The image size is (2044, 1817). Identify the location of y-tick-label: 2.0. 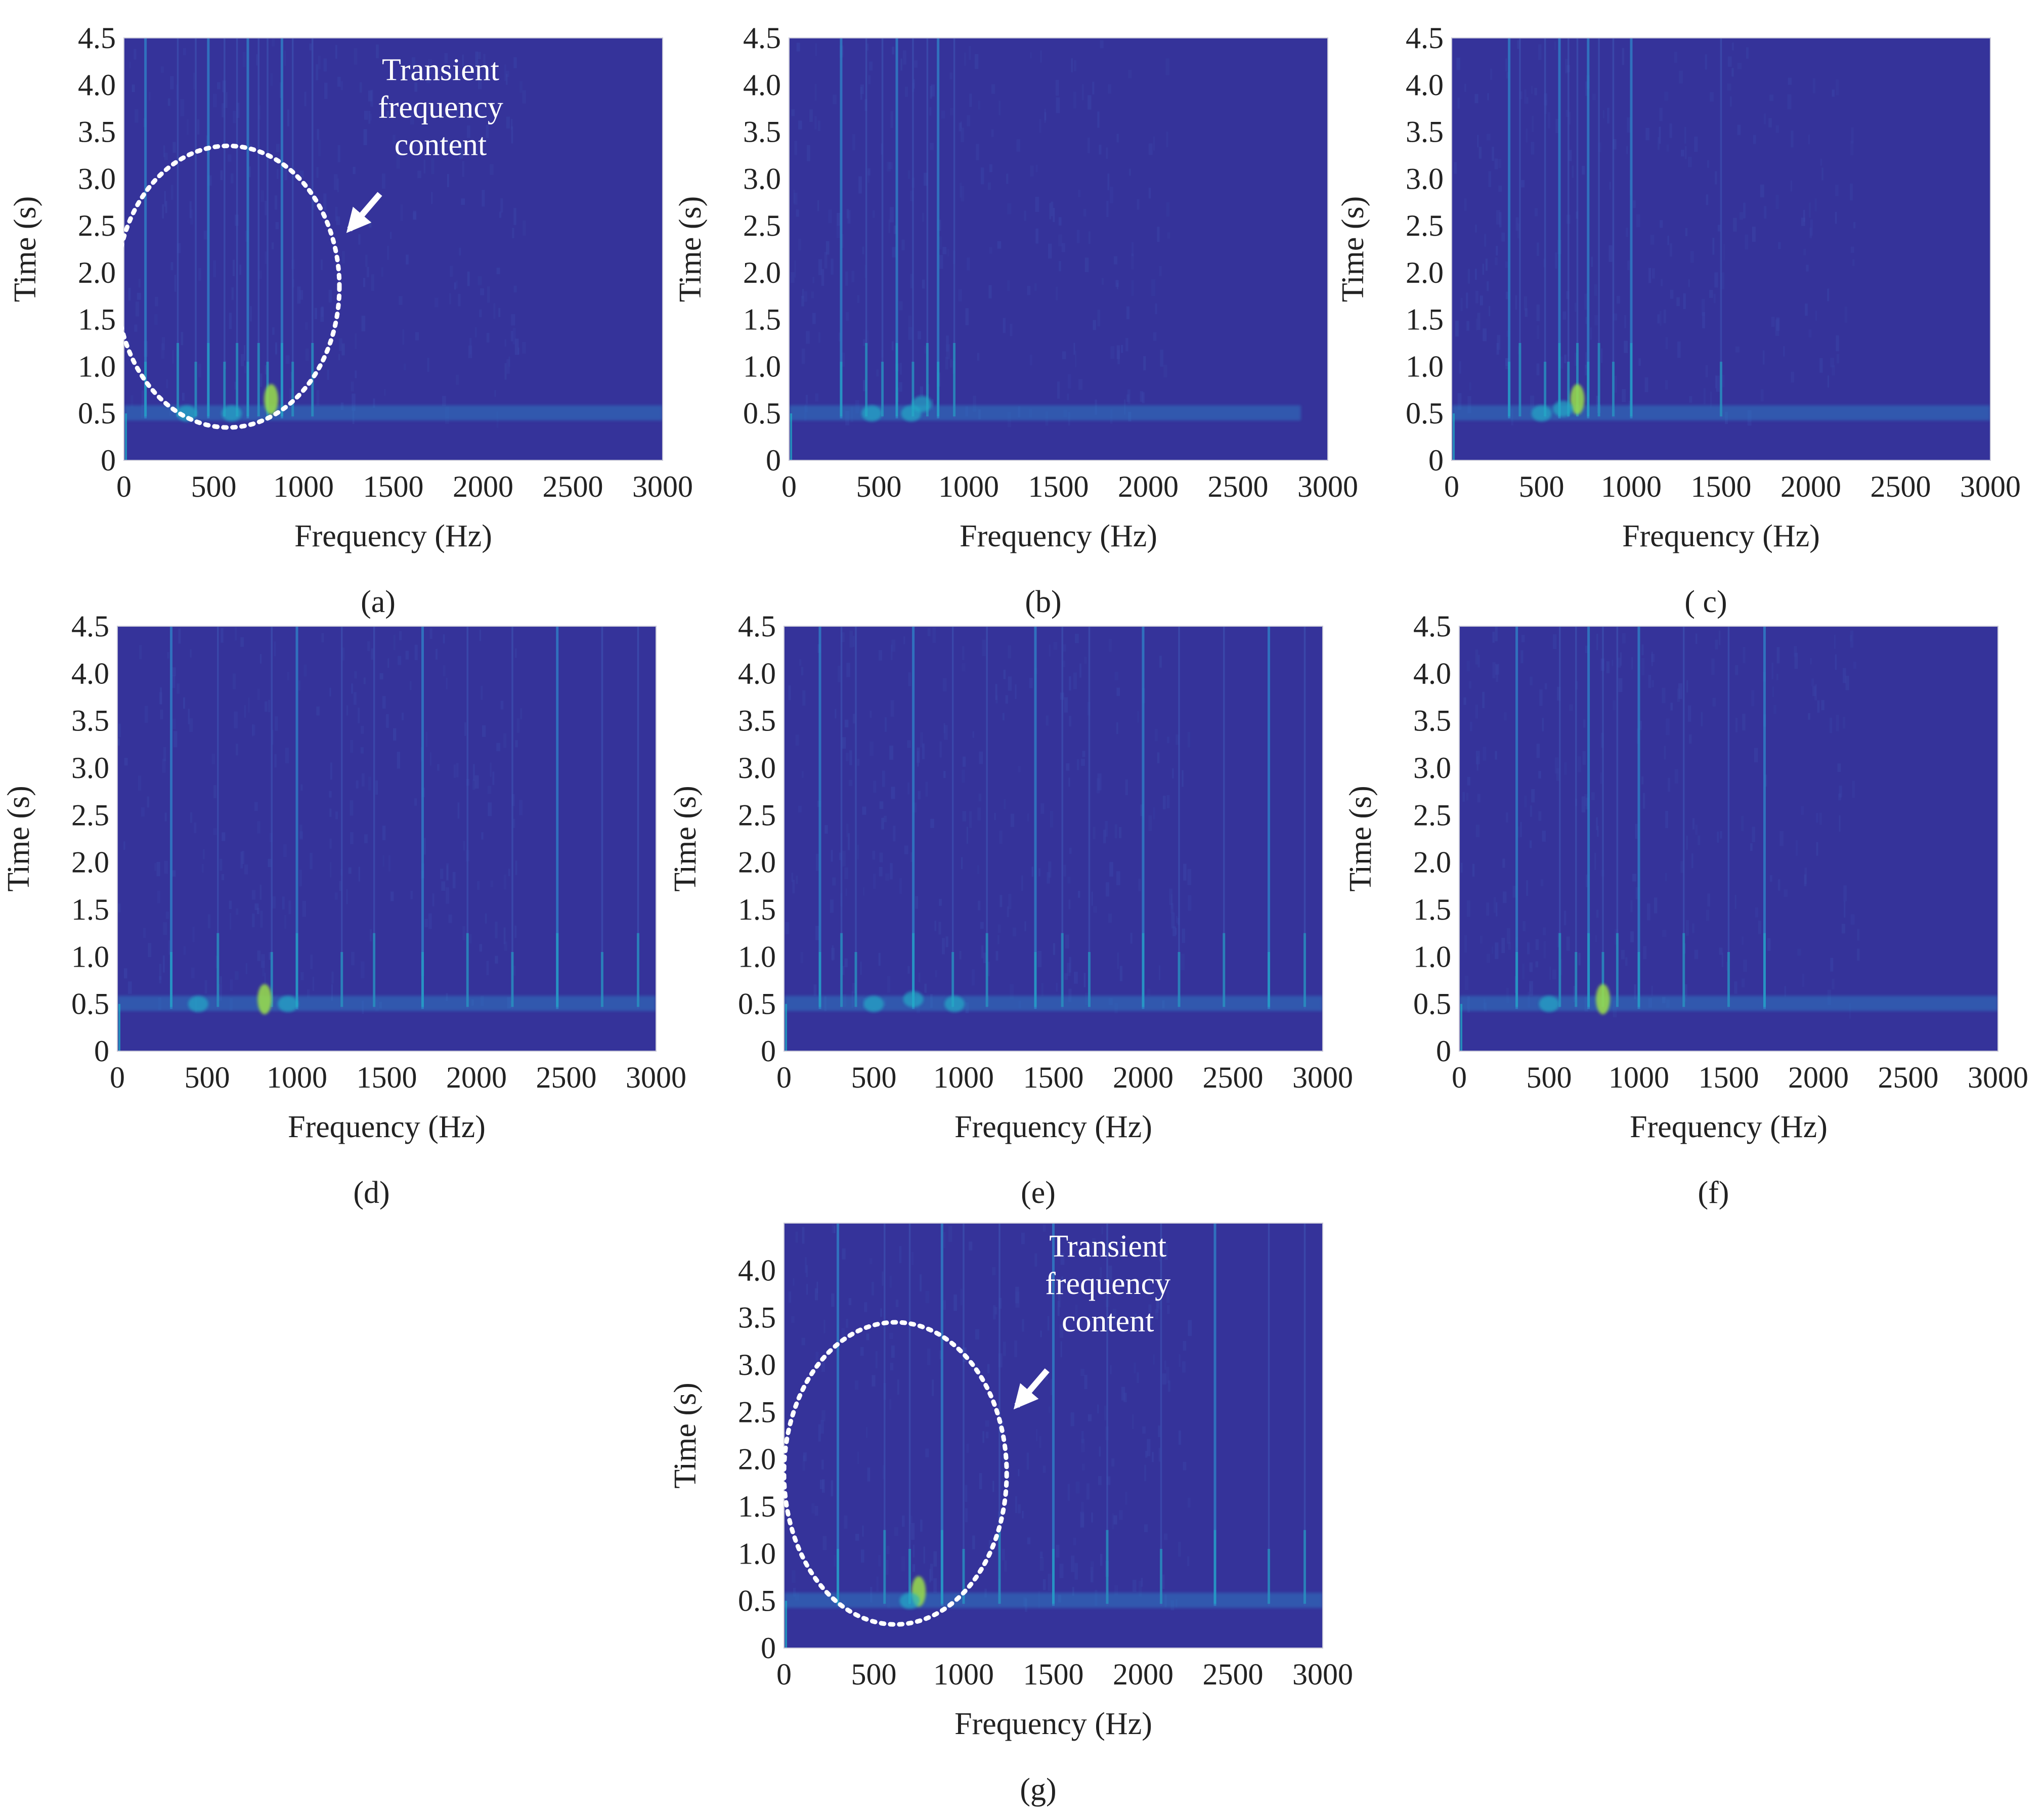
(762, 272).